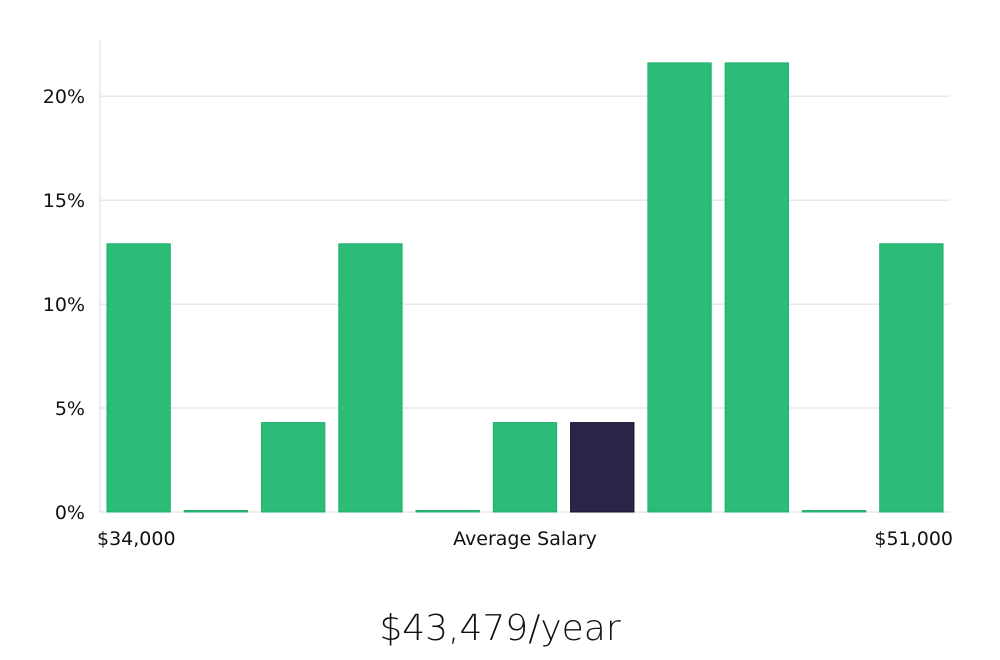  Describe the element at coordinates (913, 539) in the screenshot. I see `x-axis-max-label: $51,000` at that location.